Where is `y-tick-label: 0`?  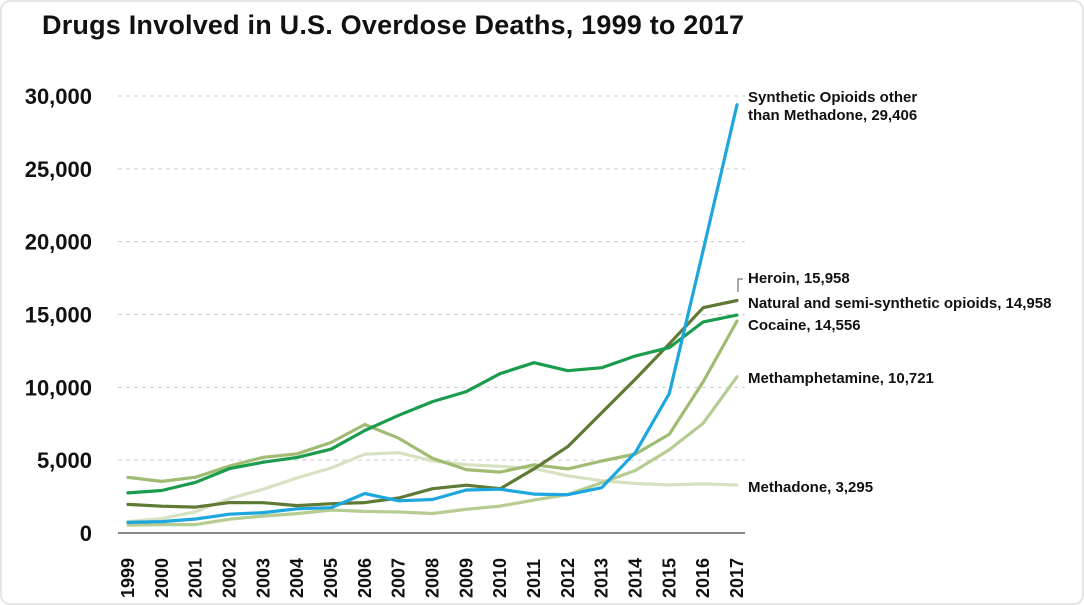 y-tick-label: 0 is located at coordinates (86, 533).